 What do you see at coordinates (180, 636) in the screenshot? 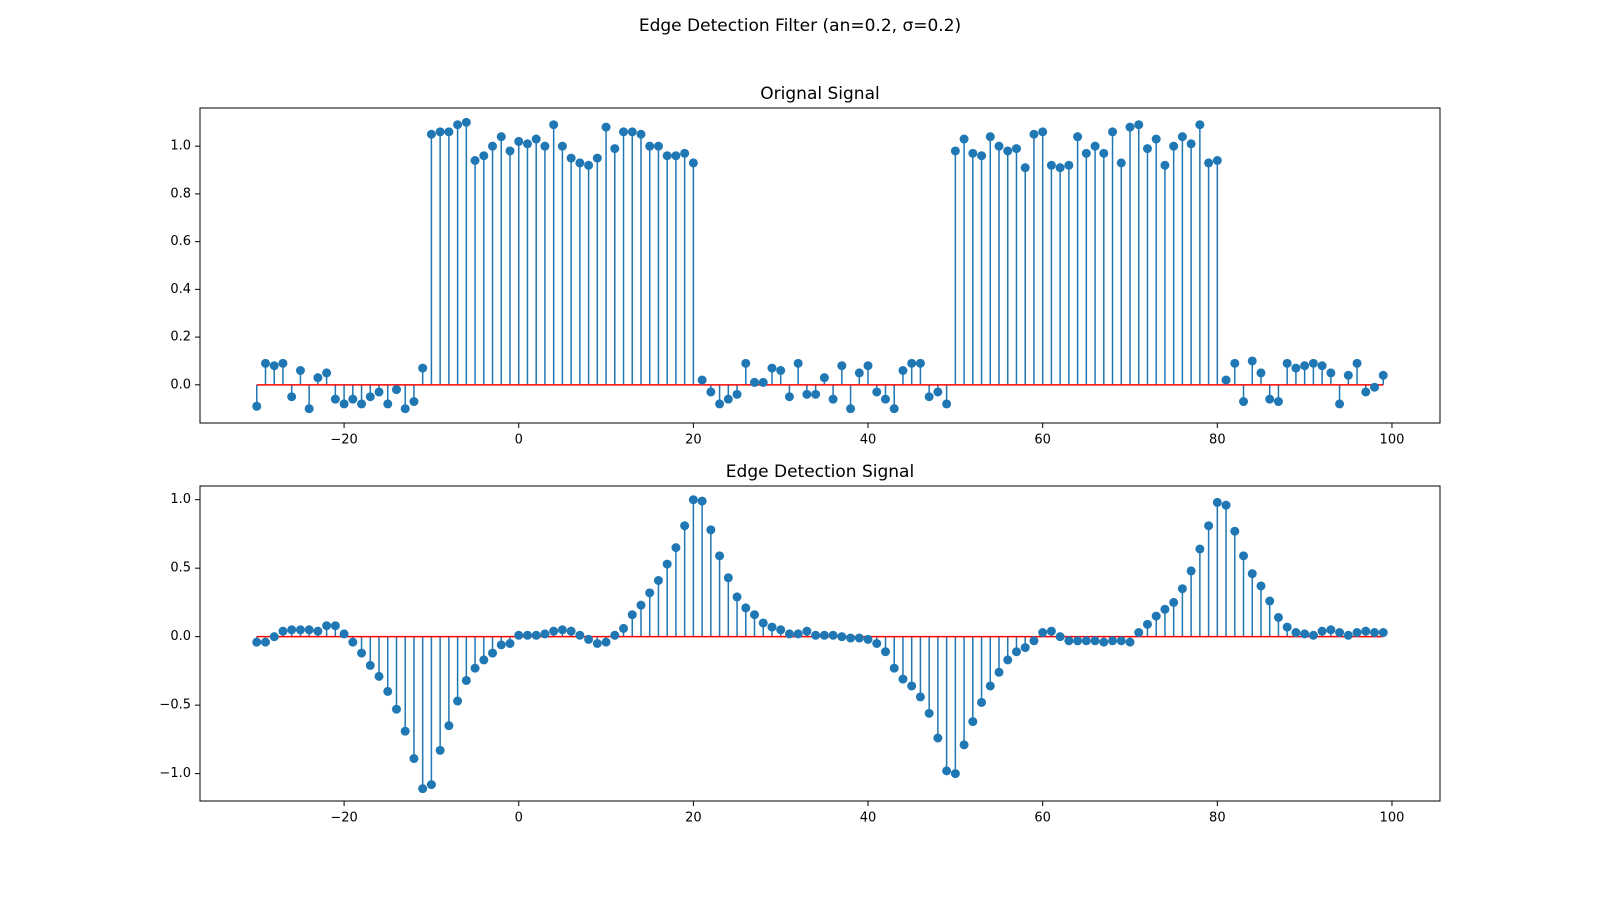
I see `y-tick-label: 0.0` at bounding box center [180, 636].